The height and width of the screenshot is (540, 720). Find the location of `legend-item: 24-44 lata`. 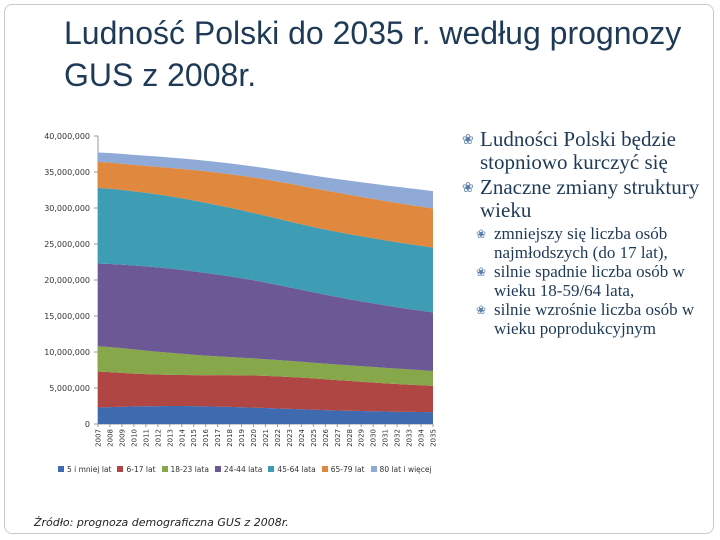

legend-item: 24-44 lata is located at coordinates (238, 469).